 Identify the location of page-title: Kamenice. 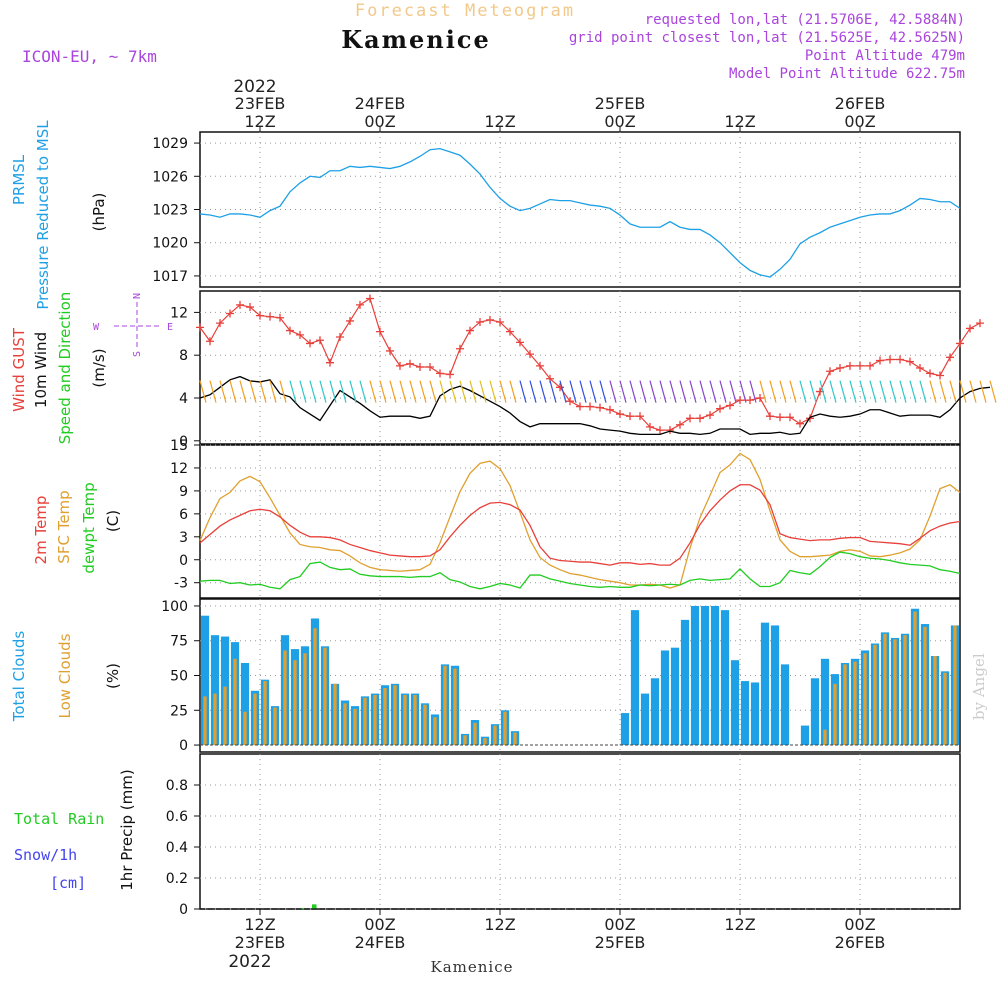
(416, 39).